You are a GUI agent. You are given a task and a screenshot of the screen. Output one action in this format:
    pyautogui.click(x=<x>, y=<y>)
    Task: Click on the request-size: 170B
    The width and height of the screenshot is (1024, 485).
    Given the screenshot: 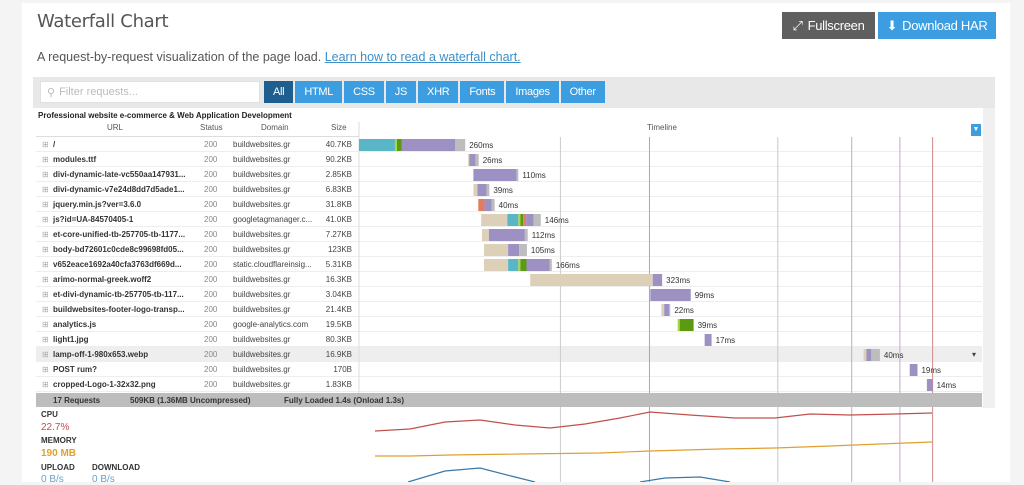 What is the action you would take?
    pyautogui.click(x=342, y=369)
    